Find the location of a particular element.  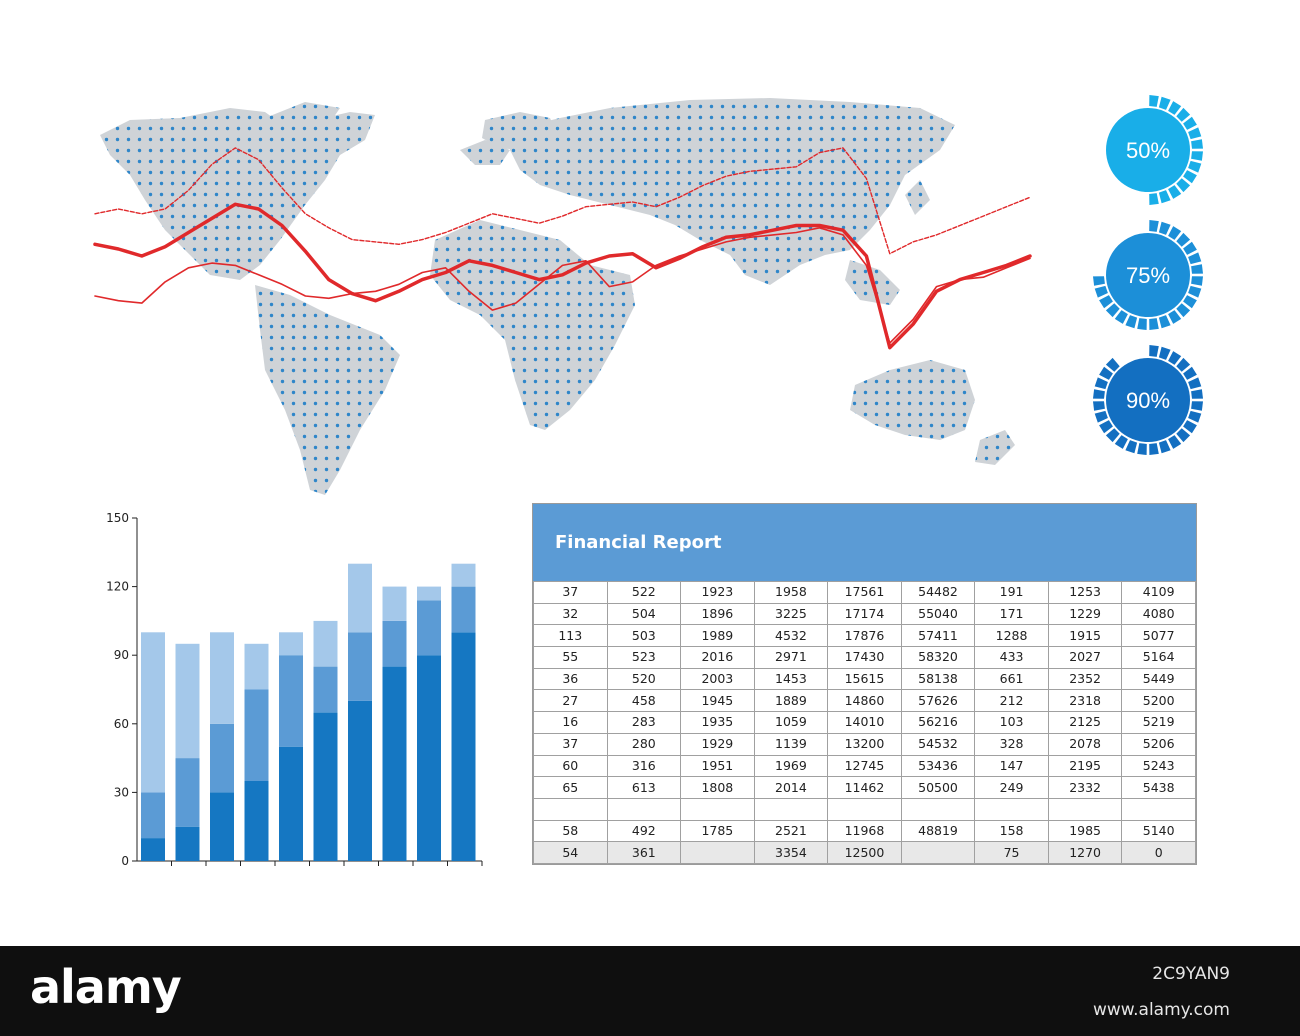

table-cell: 12500 is located at coordinates (864, 852).